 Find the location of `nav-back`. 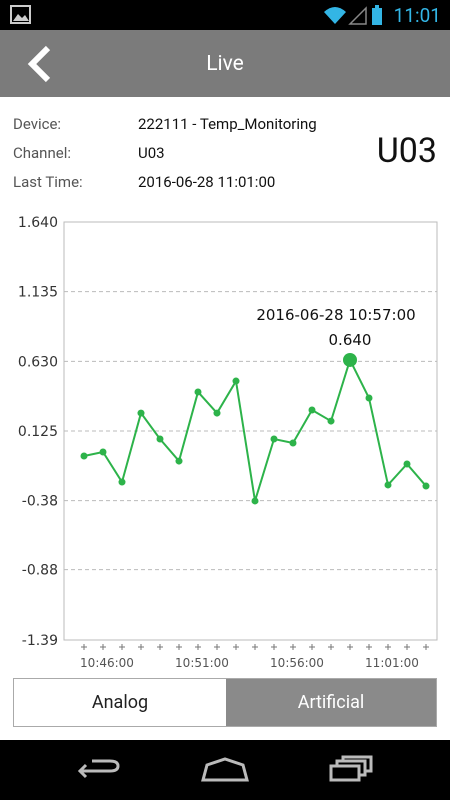

nav-back is located at coordinates (98, 769).